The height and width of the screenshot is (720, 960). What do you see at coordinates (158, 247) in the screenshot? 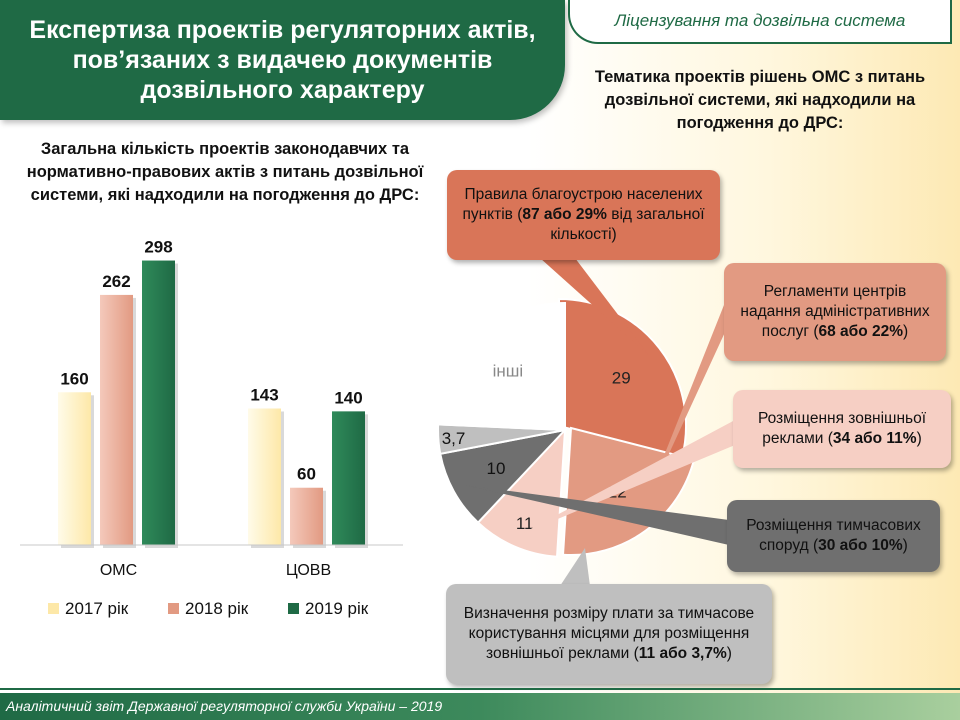
I see `bar-value-label: 298` at bounding box center [158, 247].